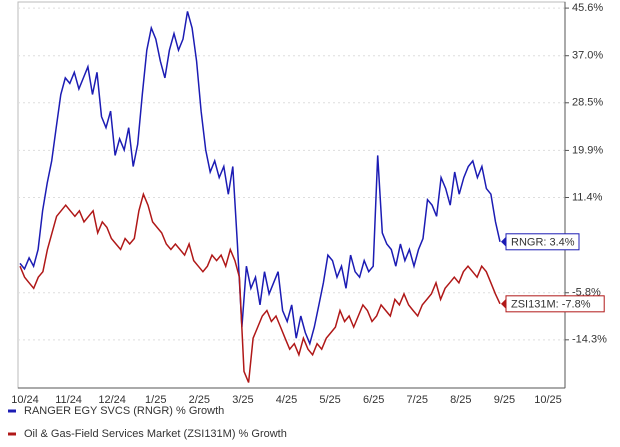  What do you see at coordinates (286, 400) in the screenshot?
I see `x-tick-label: 4/25` at bounding box center [286, 400].